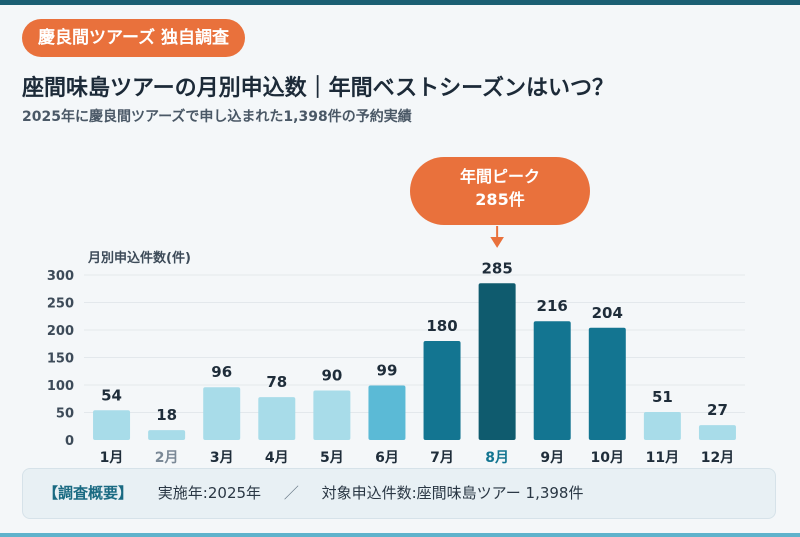 The width and height of the screenshot is (800, 537). What do you see at coordinates (662, 397) in the screenshot?
I see `bar-value-label: 51` at bounding box center [662, 397].